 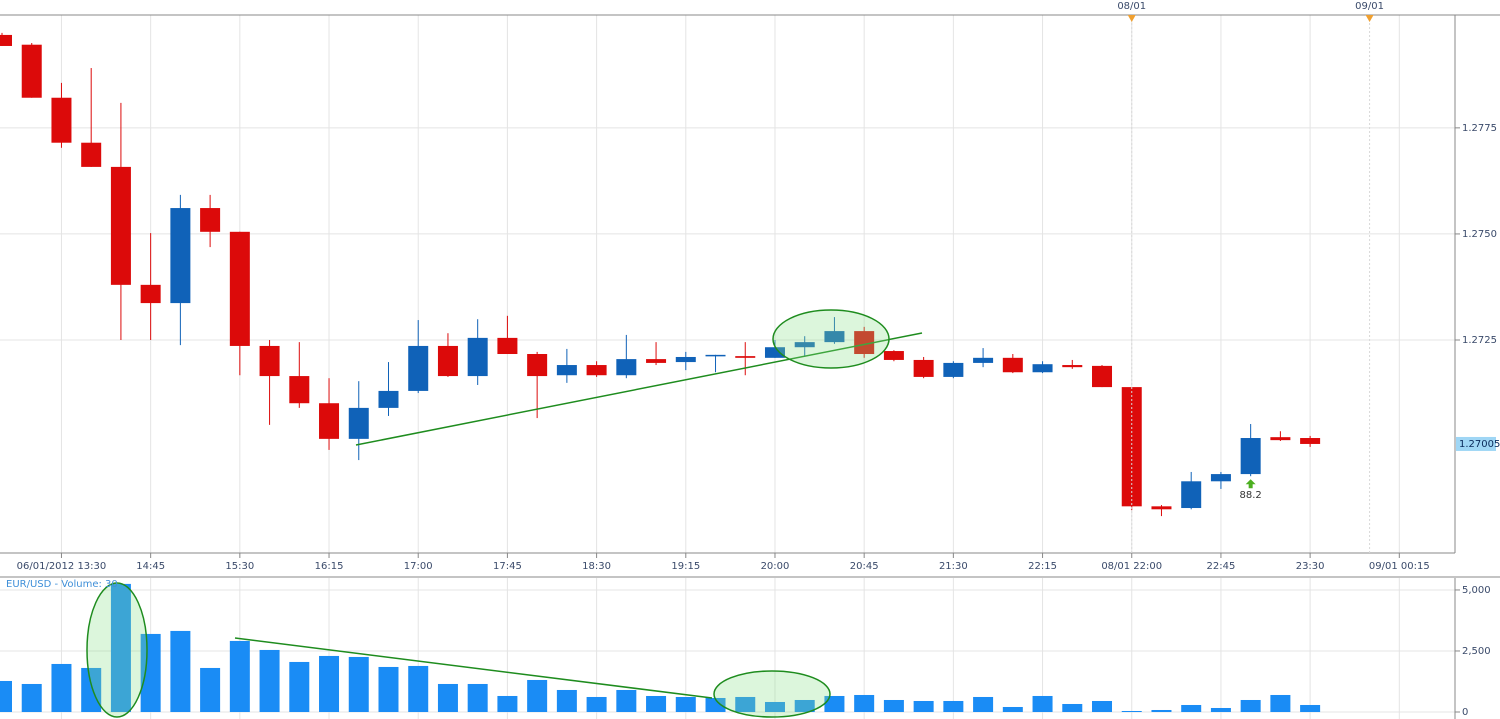 I want to click on x-tick-label: 20:00, so click(x=775, y=566).